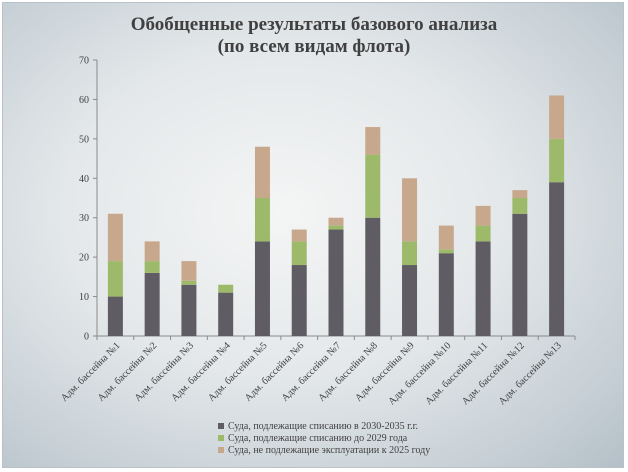 The width and height of the screenshot is (628, 472). I want to click on x-tick-label: Адм. бассейна №10, so click(419, 373).